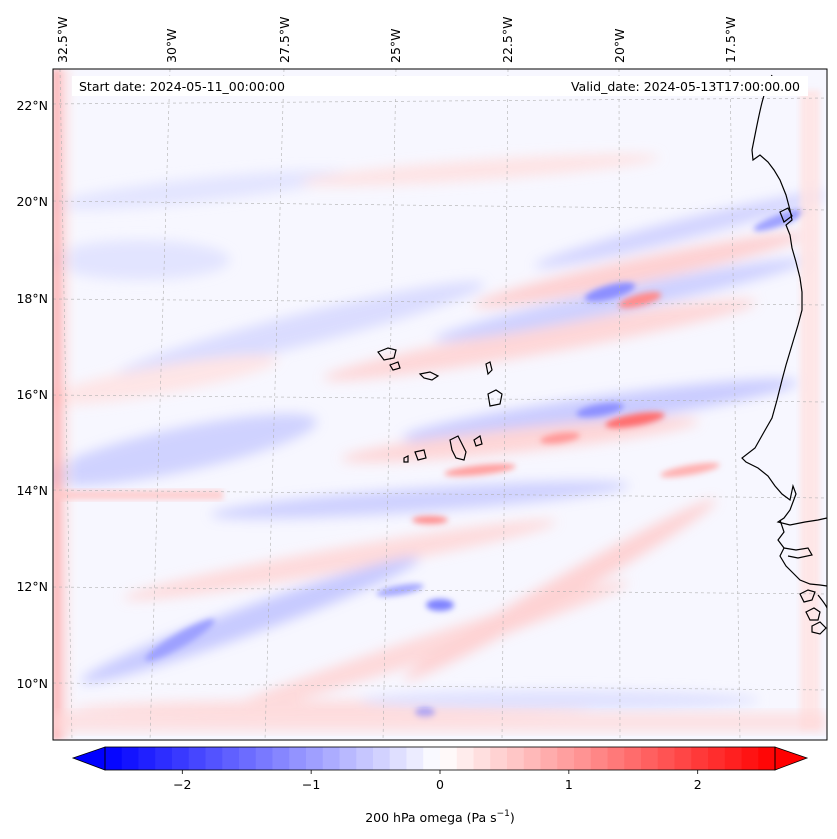 The height and width of the screenshot is (839, 837). What do you see at coordinates (791, 758) in the screenshot?
I see `colorbar-max-extend` at bounding box center [791, 758].